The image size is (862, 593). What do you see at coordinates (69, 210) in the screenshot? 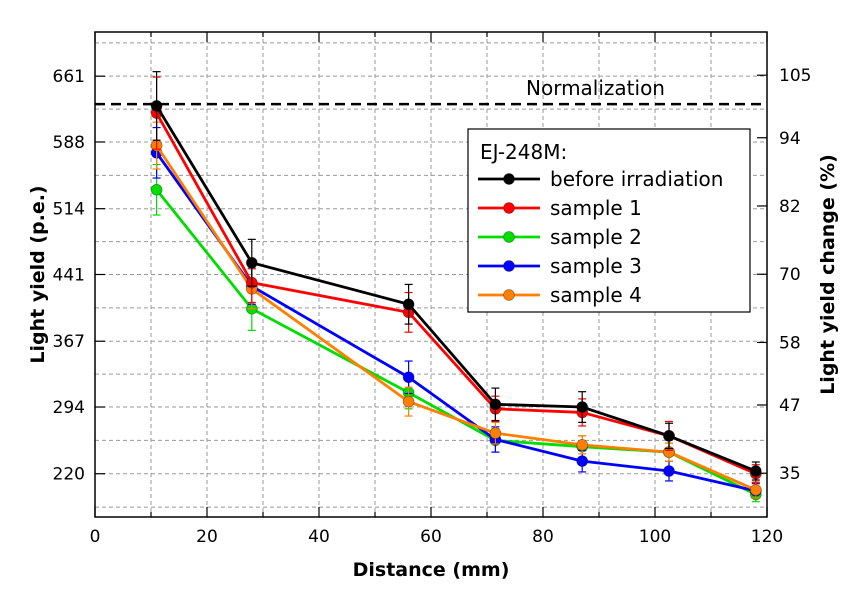
I see `y-tick-label: 514` at bounding box center [69, 210].